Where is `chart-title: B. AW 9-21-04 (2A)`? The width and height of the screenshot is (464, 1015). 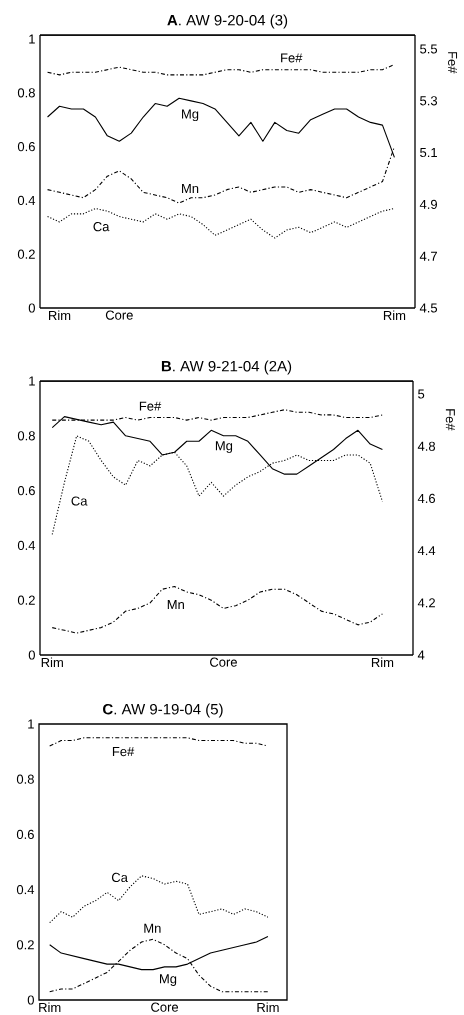 chart-title: B. AW 9-21-04 (2A) is located at coordinates (226, 367).